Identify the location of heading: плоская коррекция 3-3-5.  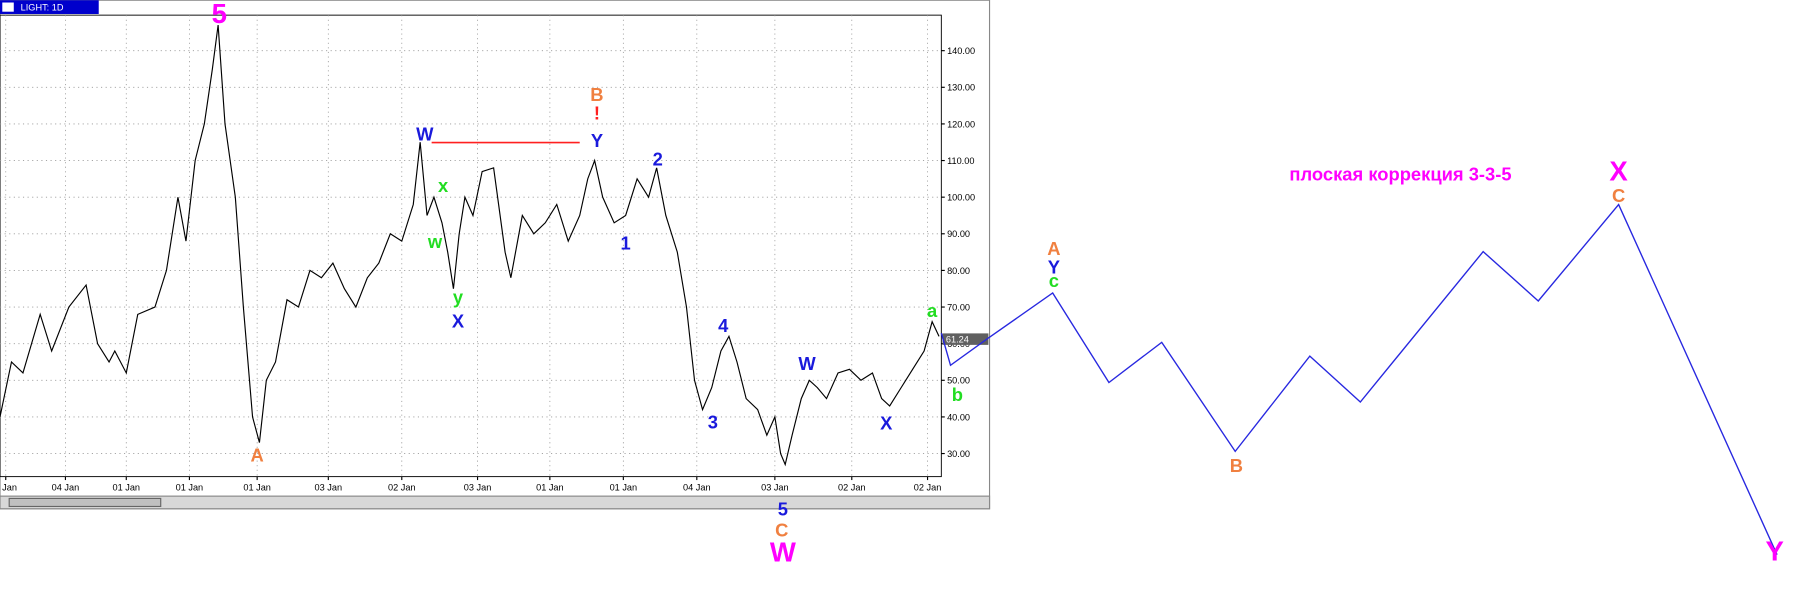
(1400, 173).